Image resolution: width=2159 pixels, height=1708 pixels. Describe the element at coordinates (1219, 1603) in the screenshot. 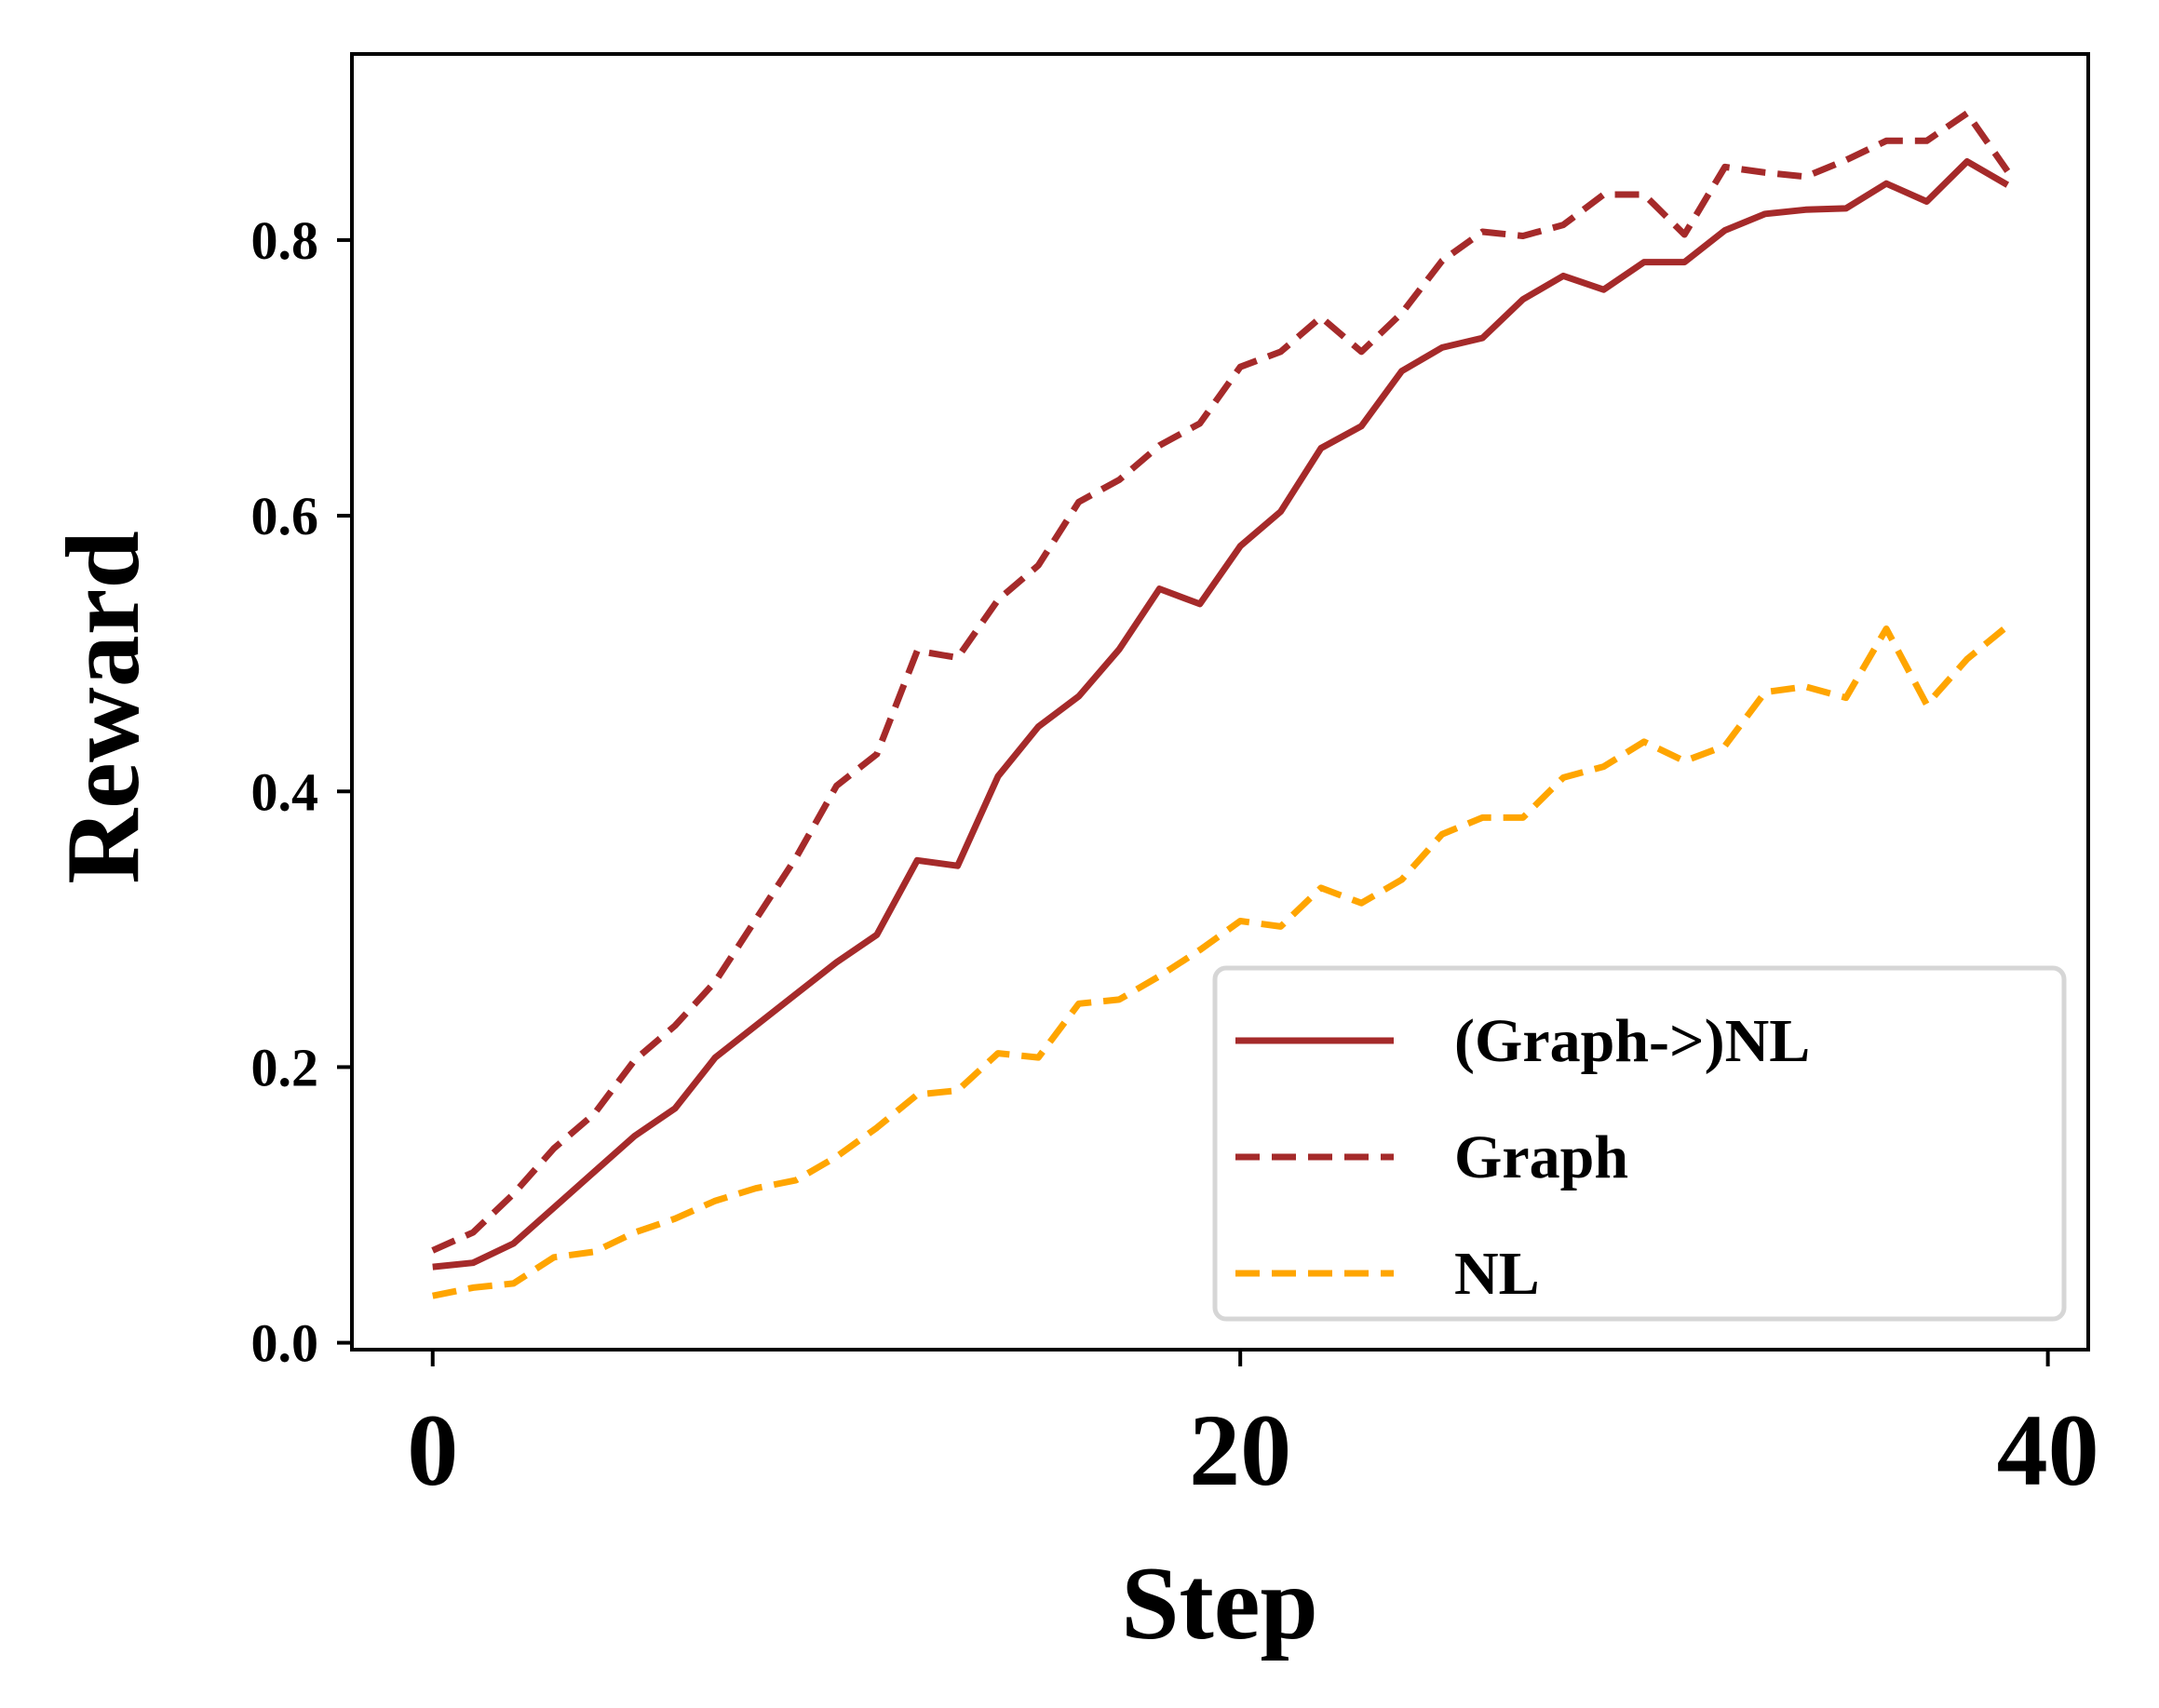

I see `x-axis-label: Step` at that location.